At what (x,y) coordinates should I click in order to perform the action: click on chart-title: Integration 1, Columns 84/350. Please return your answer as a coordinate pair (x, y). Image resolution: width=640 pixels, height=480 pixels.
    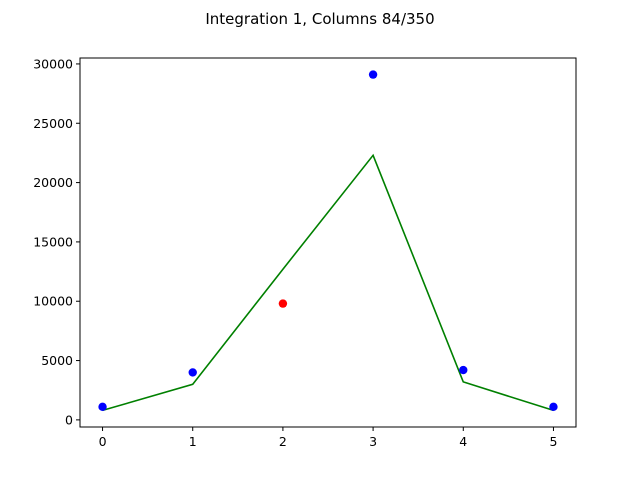
    Looking at the image, I should click on (319, 19).